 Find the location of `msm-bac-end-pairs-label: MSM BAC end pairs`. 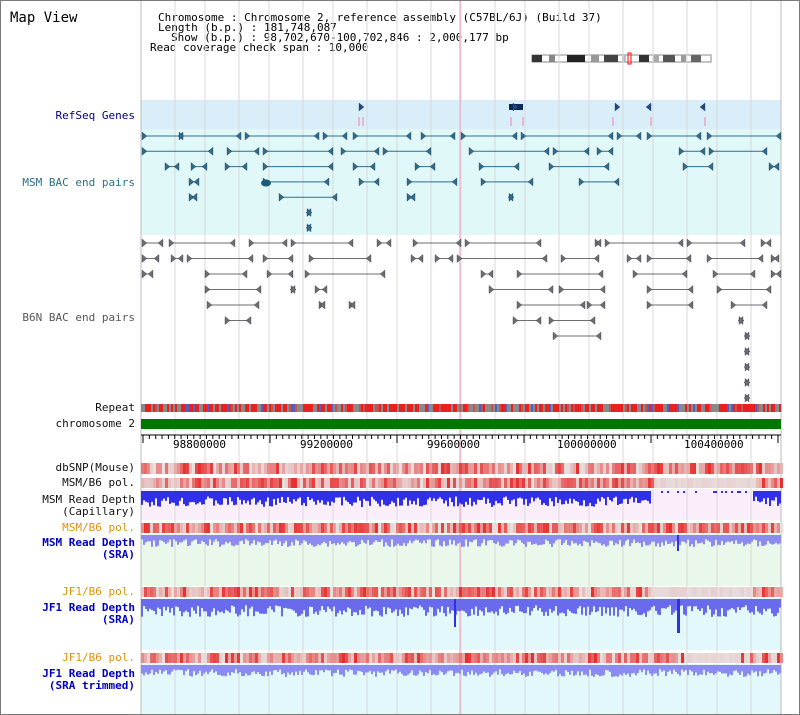

msm-bac-end-pairs-label: MSM BAC end pairs is located at coordinates (78, 182).